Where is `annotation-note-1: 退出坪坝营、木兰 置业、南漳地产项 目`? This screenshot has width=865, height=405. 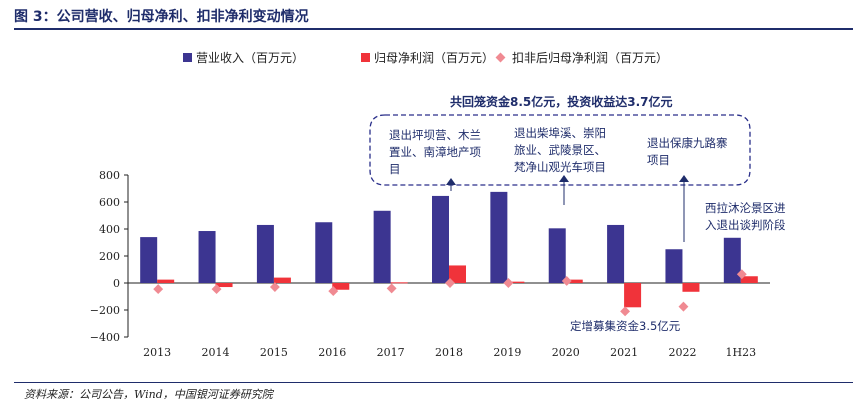 annotation-note-1: 退出坪坝营、木兰 置业、南漳地产项 目 is located at coordinates (437, 152).